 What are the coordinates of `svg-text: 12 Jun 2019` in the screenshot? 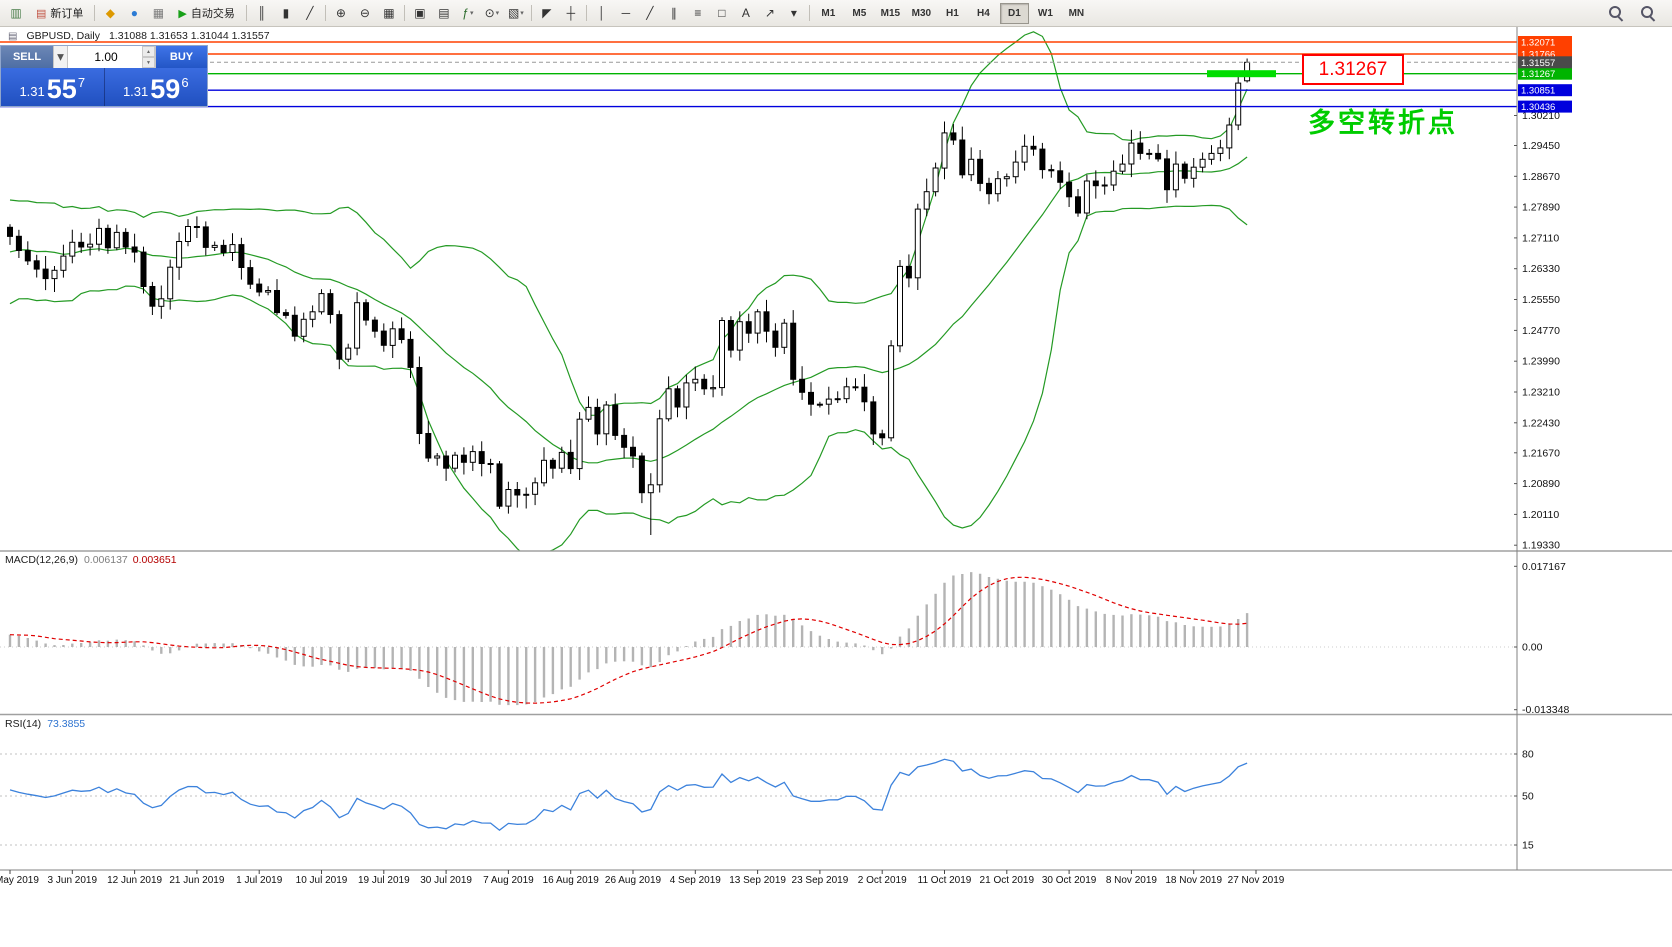 It's located at (134, 880).